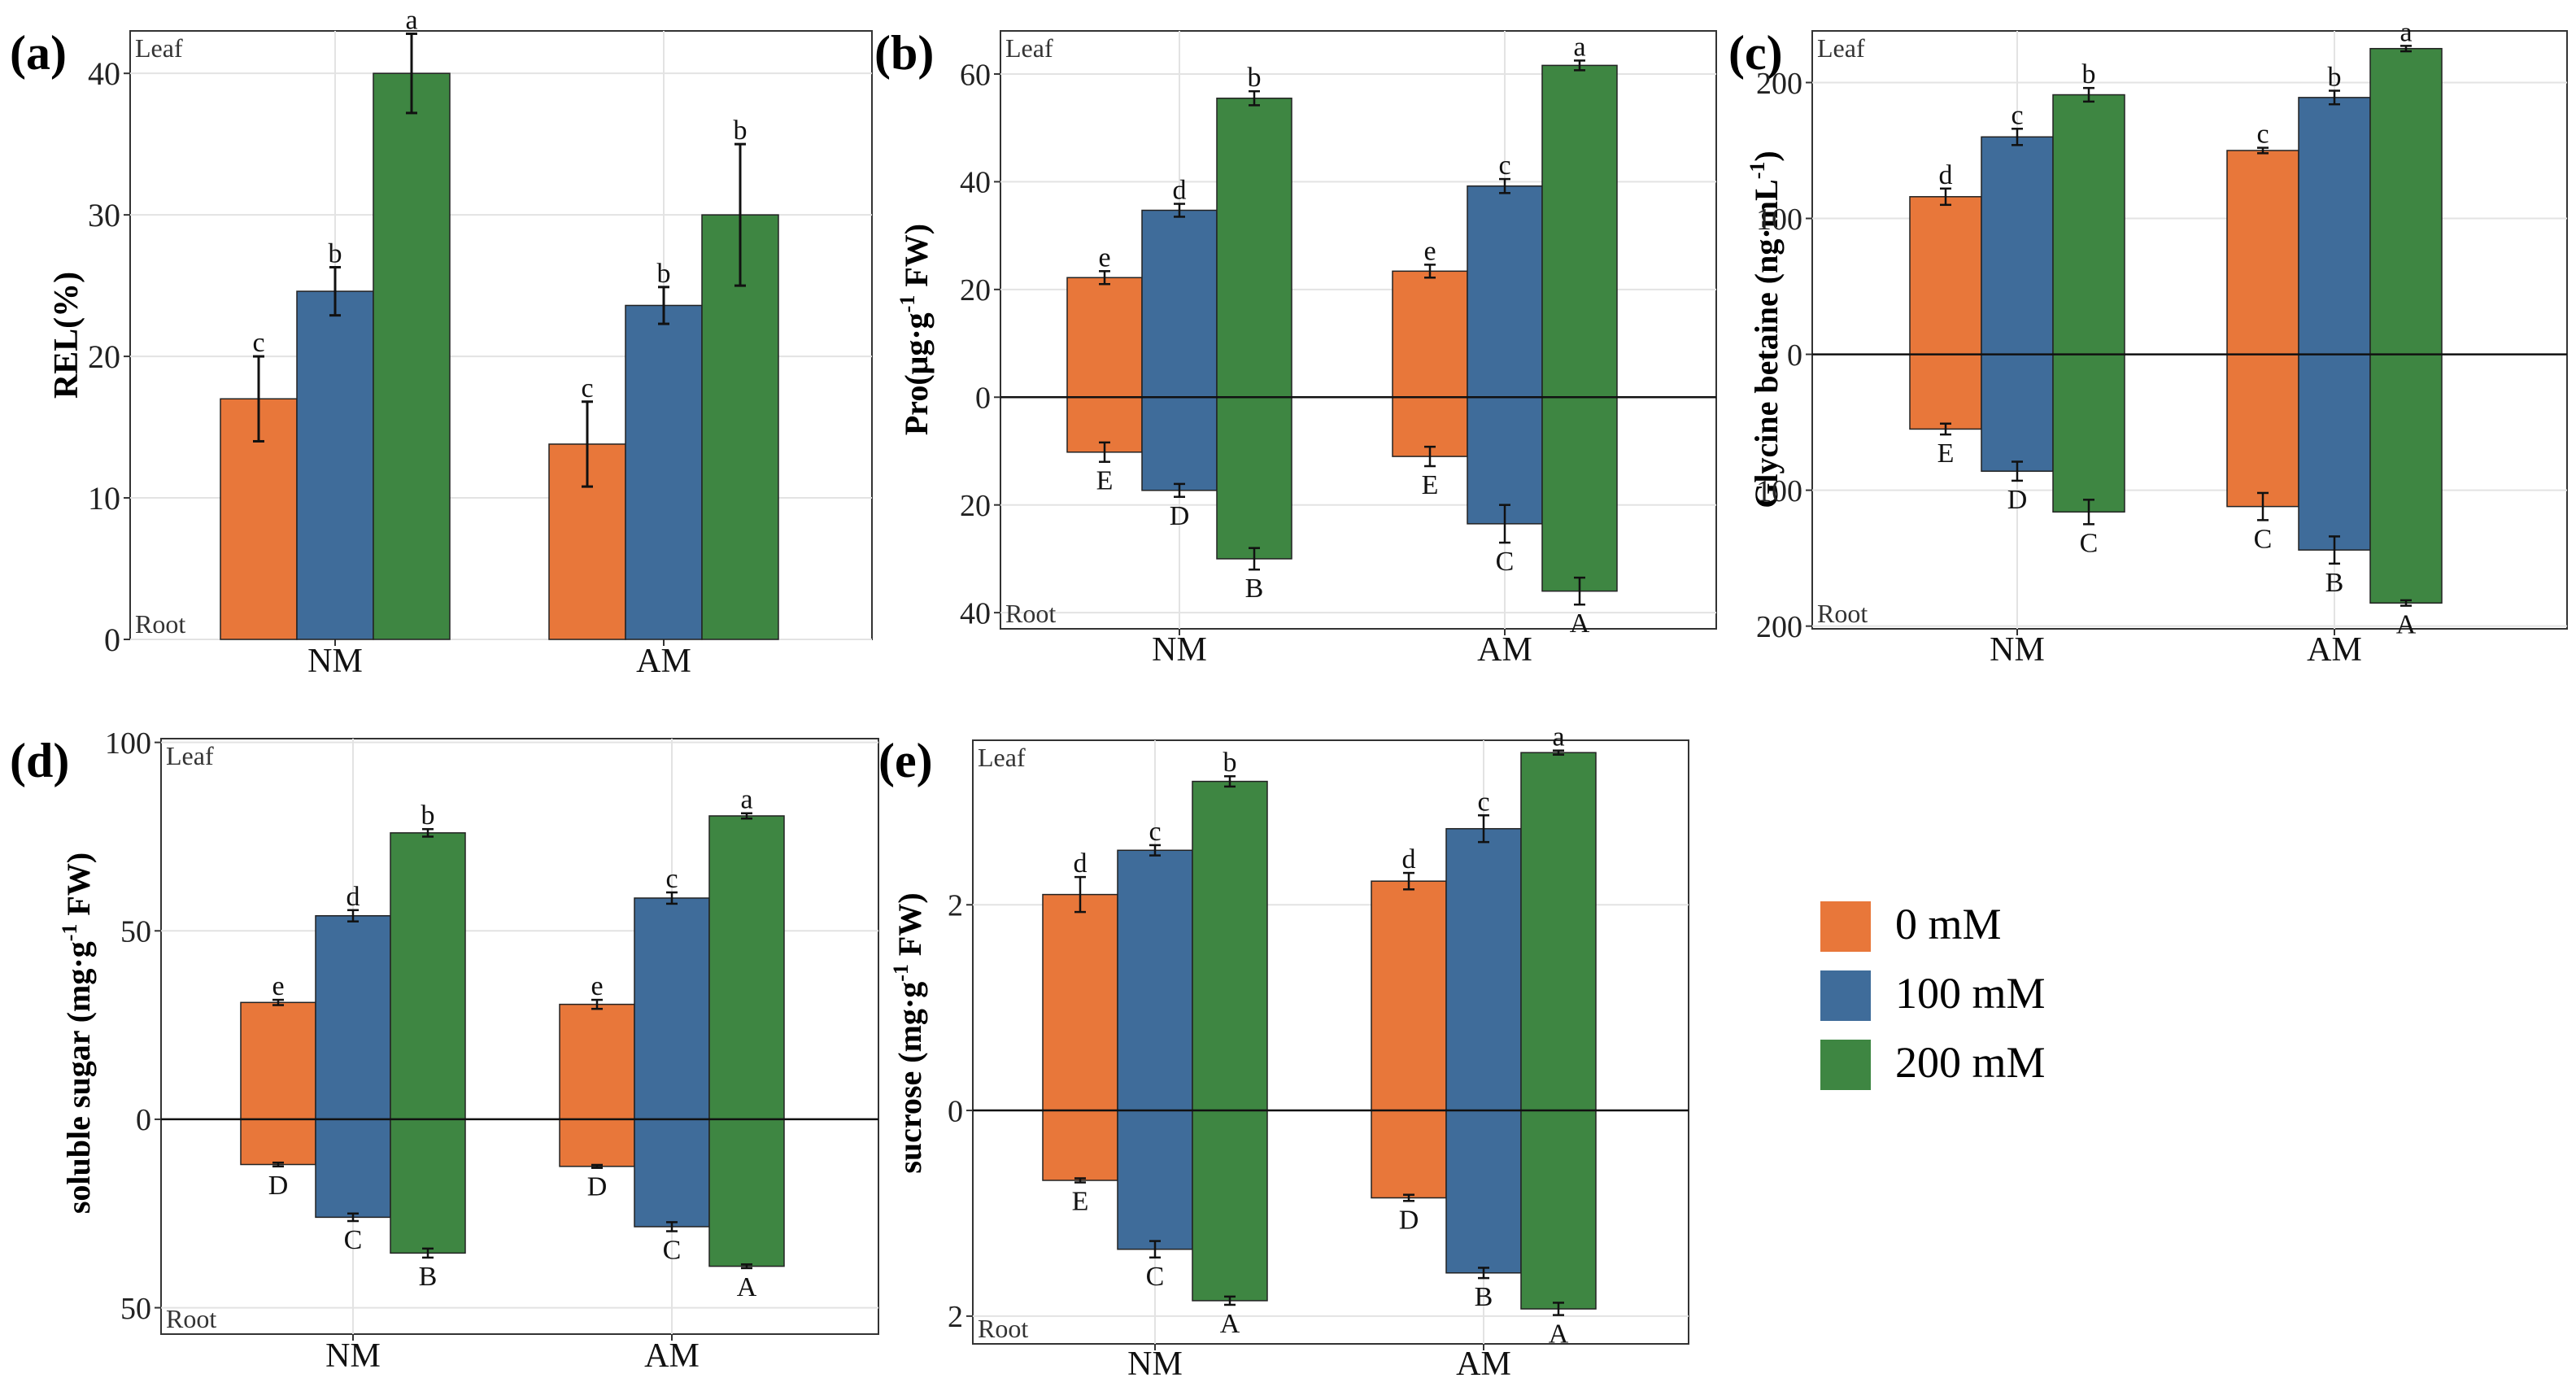  Describe the element at coordinates (1002, 757) in the screenshot. I see `leaf-corner-label-e: Leaf` at that location.